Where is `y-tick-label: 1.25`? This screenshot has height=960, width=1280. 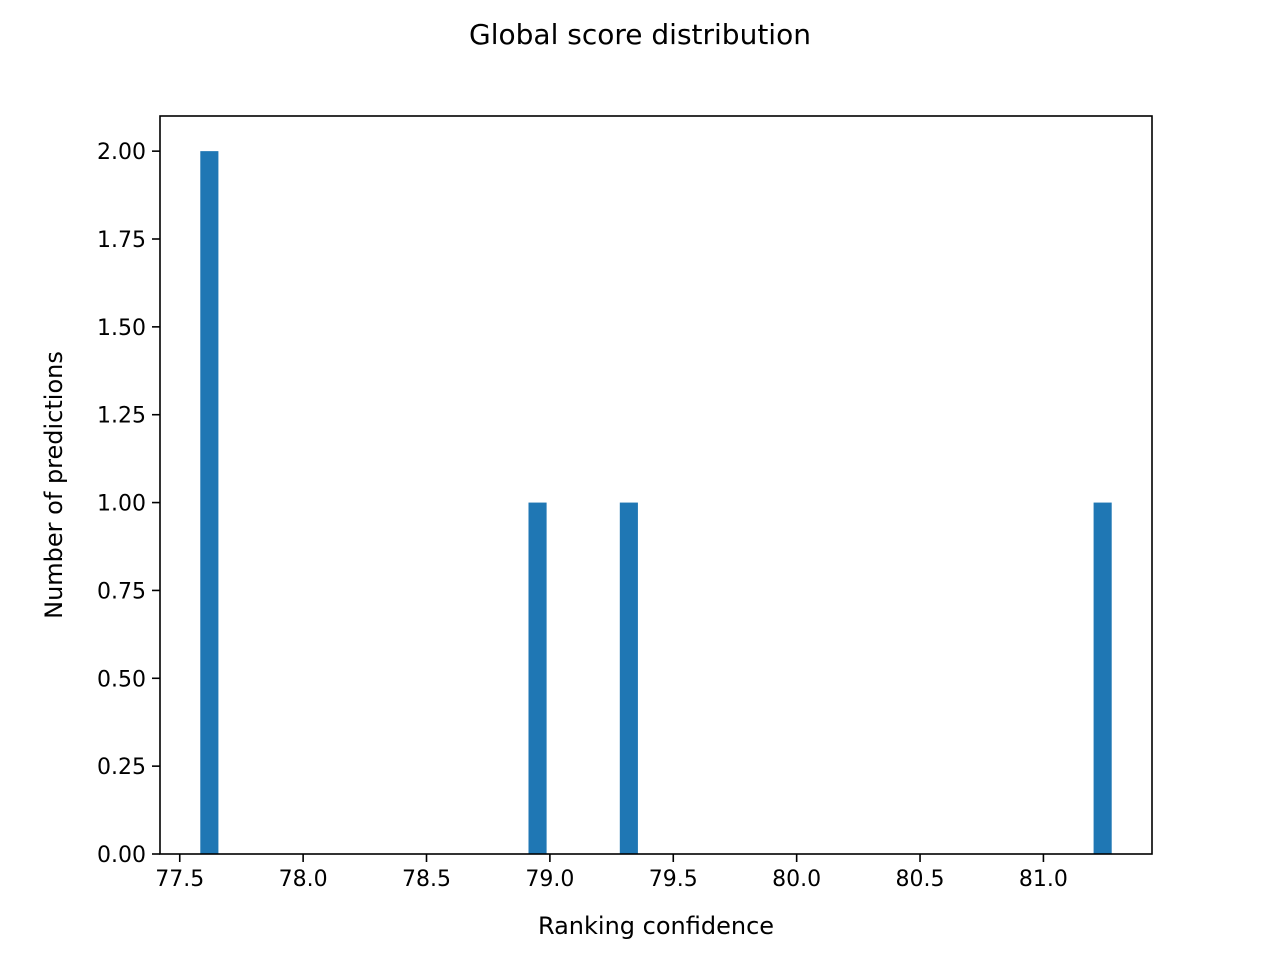
y-tick-label: 1.25 is located at coordinates (121, 416).